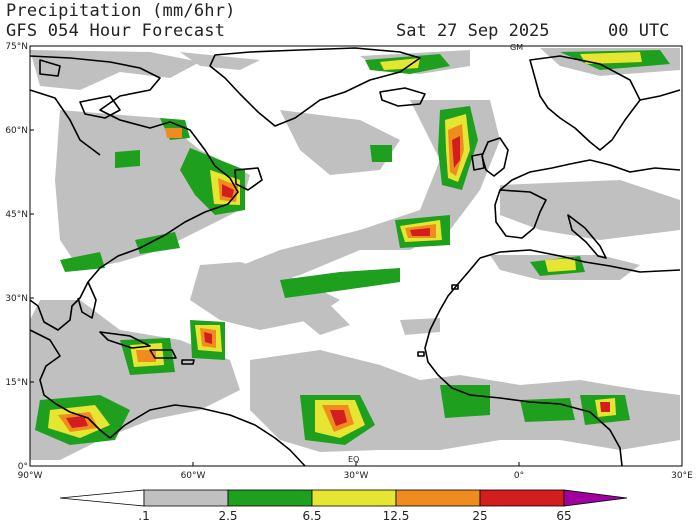  I want to click on map-title: Precipitation (mm/6hr), so click(121, 11).